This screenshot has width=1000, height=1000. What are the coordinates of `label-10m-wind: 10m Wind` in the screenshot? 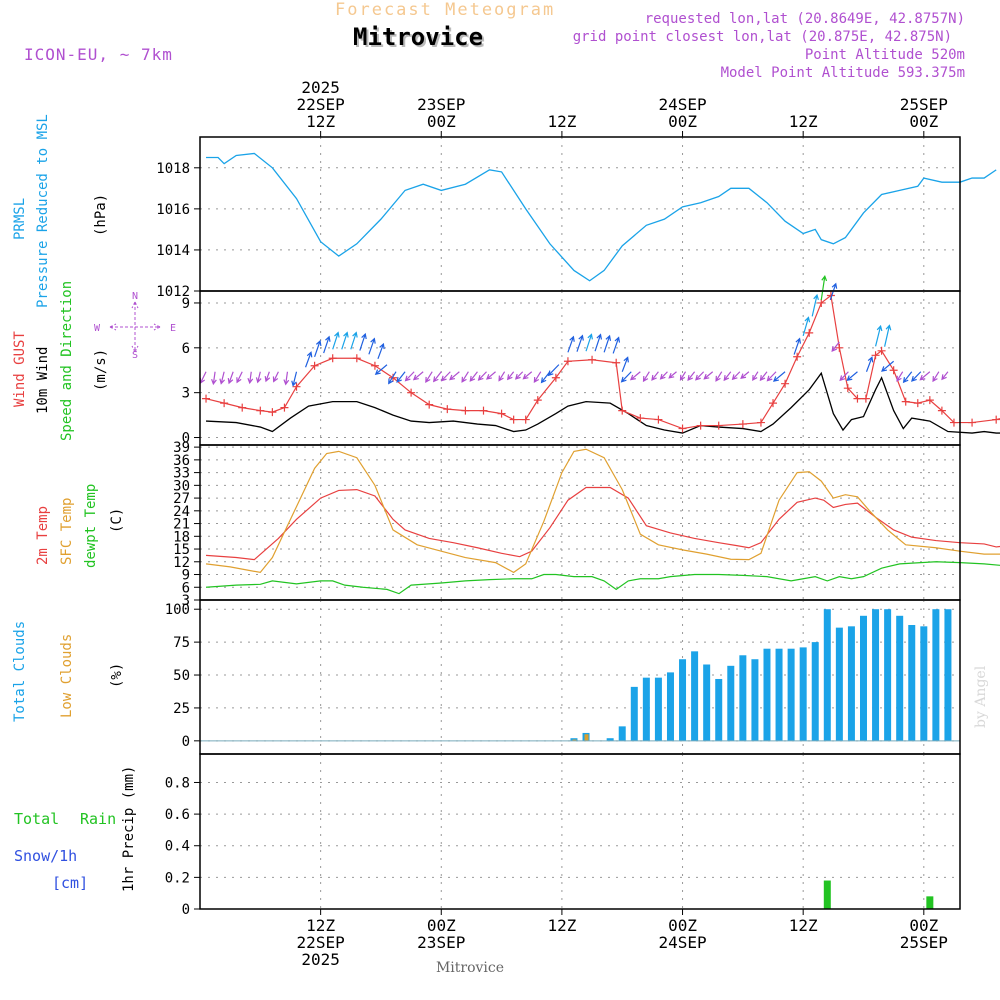 It's located at (43, 380).